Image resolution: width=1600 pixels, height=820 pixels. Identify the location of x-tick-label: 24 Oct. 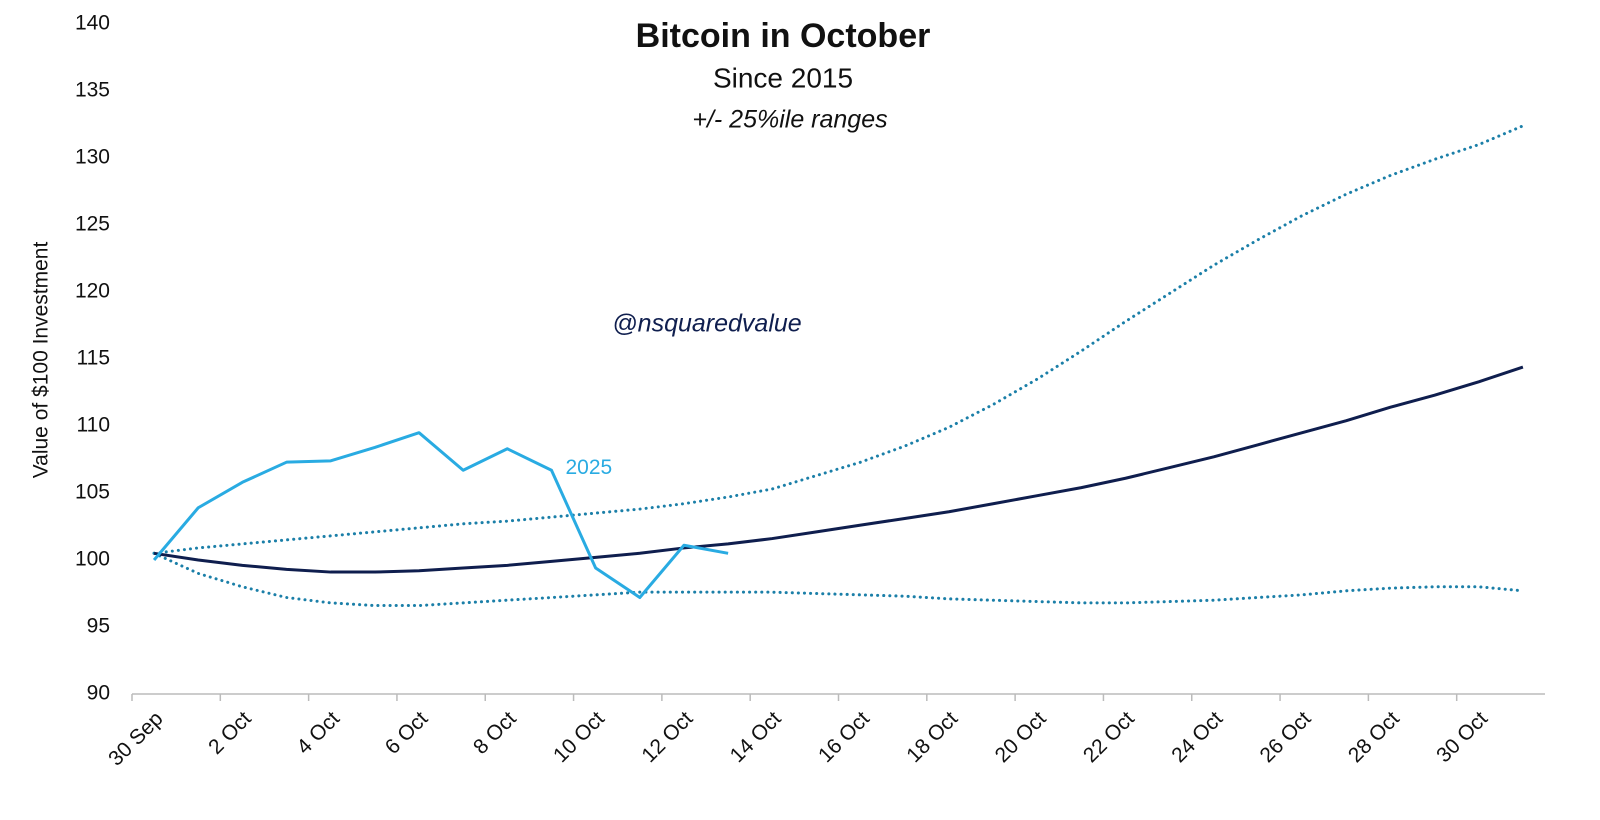
(1197, 737).